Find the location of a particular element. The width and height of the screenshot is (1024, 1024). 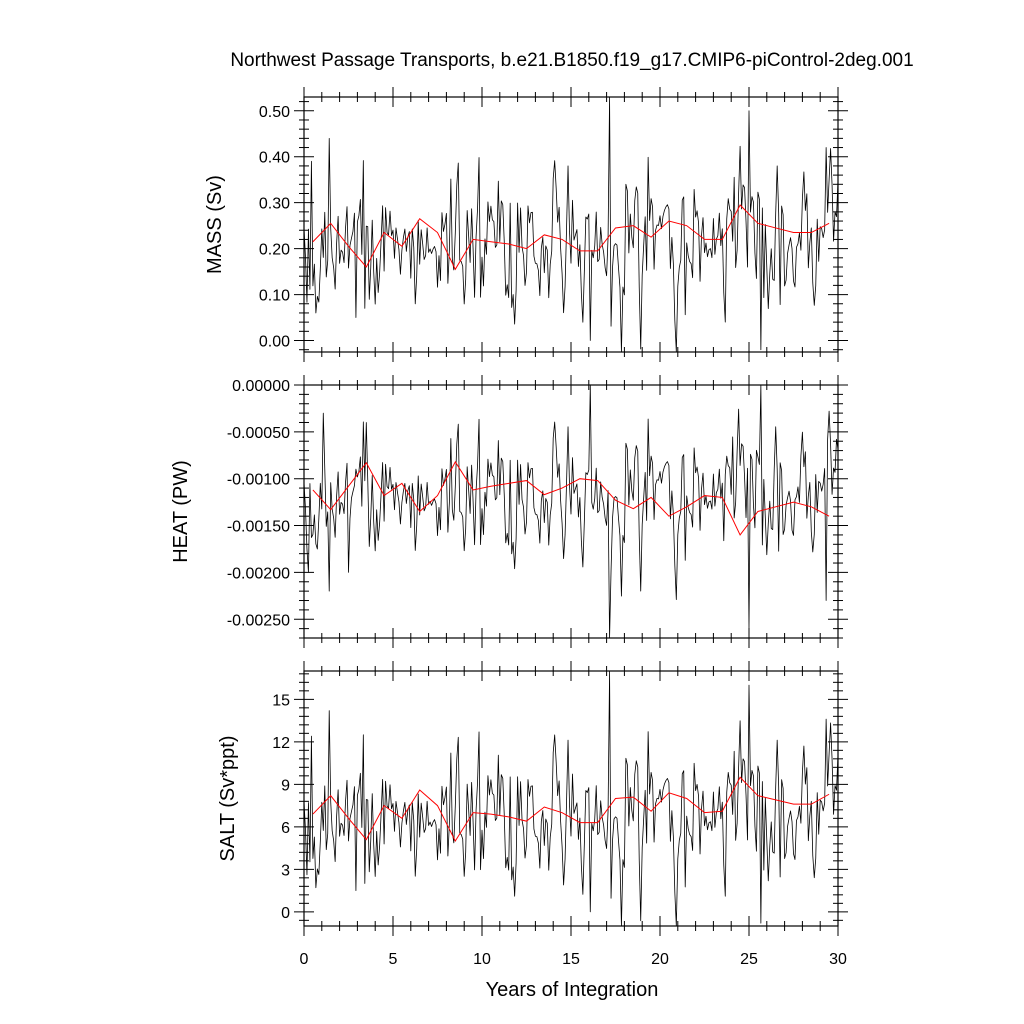

x-tick-label: 25 is located at coordinates (749, 959).